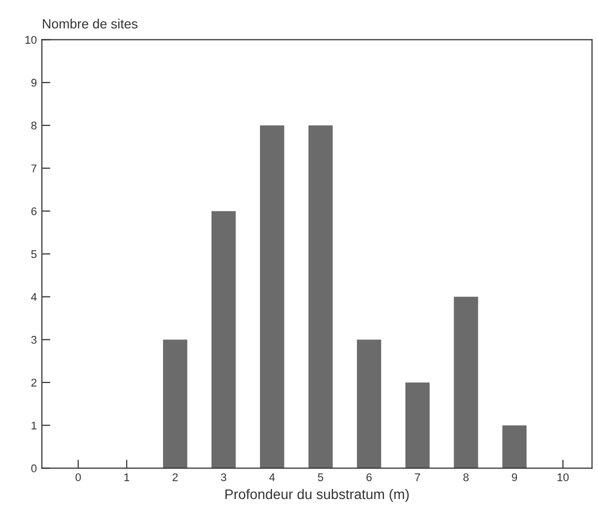  I want to click on x-tick-label: 10, so click(563, 477).